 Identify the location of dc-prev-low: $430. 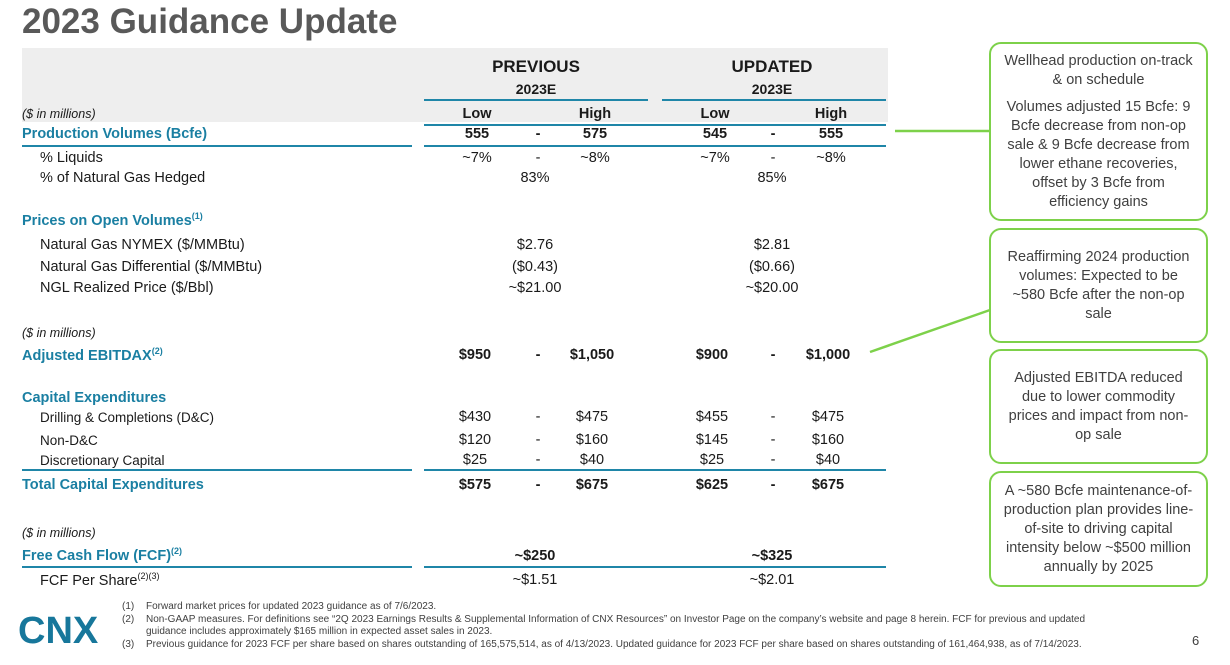
(475, 417).